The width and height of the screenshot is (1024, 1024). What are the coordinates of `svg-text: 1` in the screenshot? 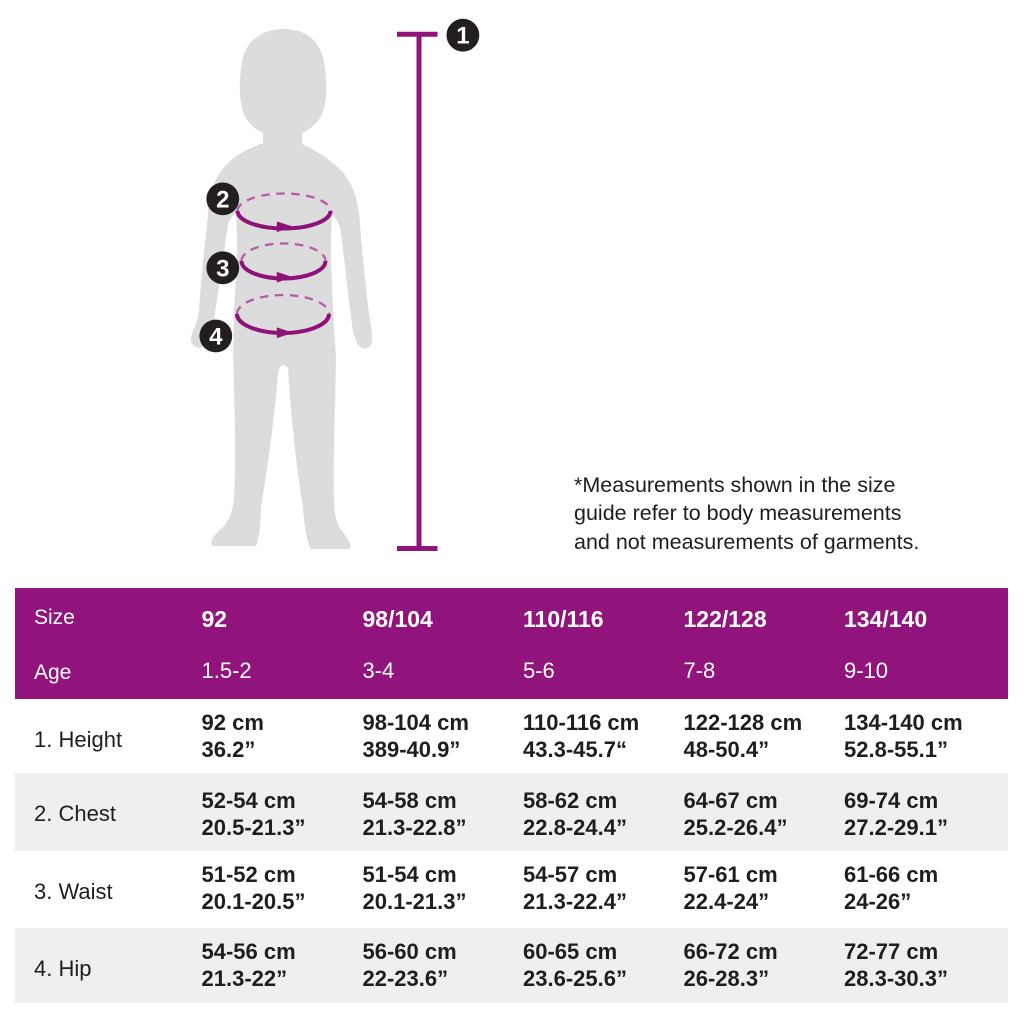 It's located at (462, 36).